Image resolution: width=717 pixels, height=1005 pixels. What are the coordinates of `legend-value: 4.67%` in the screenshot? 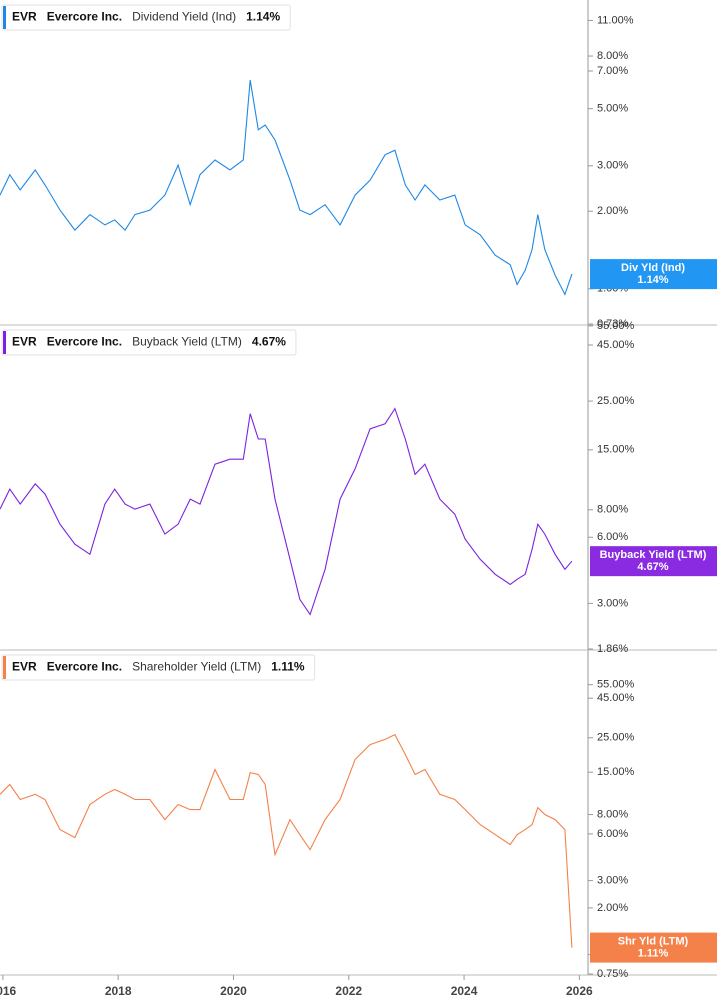 It's located at (269, 342).